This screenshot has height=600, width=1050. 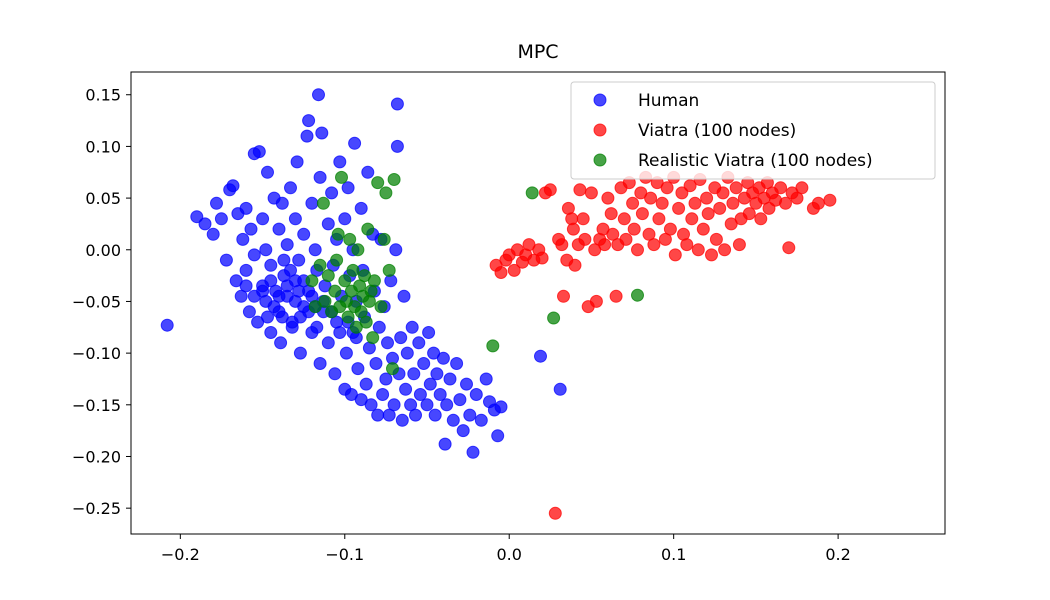 I want to click on legend-label: Viatra (100 nodes), so click(x=717, y=131).